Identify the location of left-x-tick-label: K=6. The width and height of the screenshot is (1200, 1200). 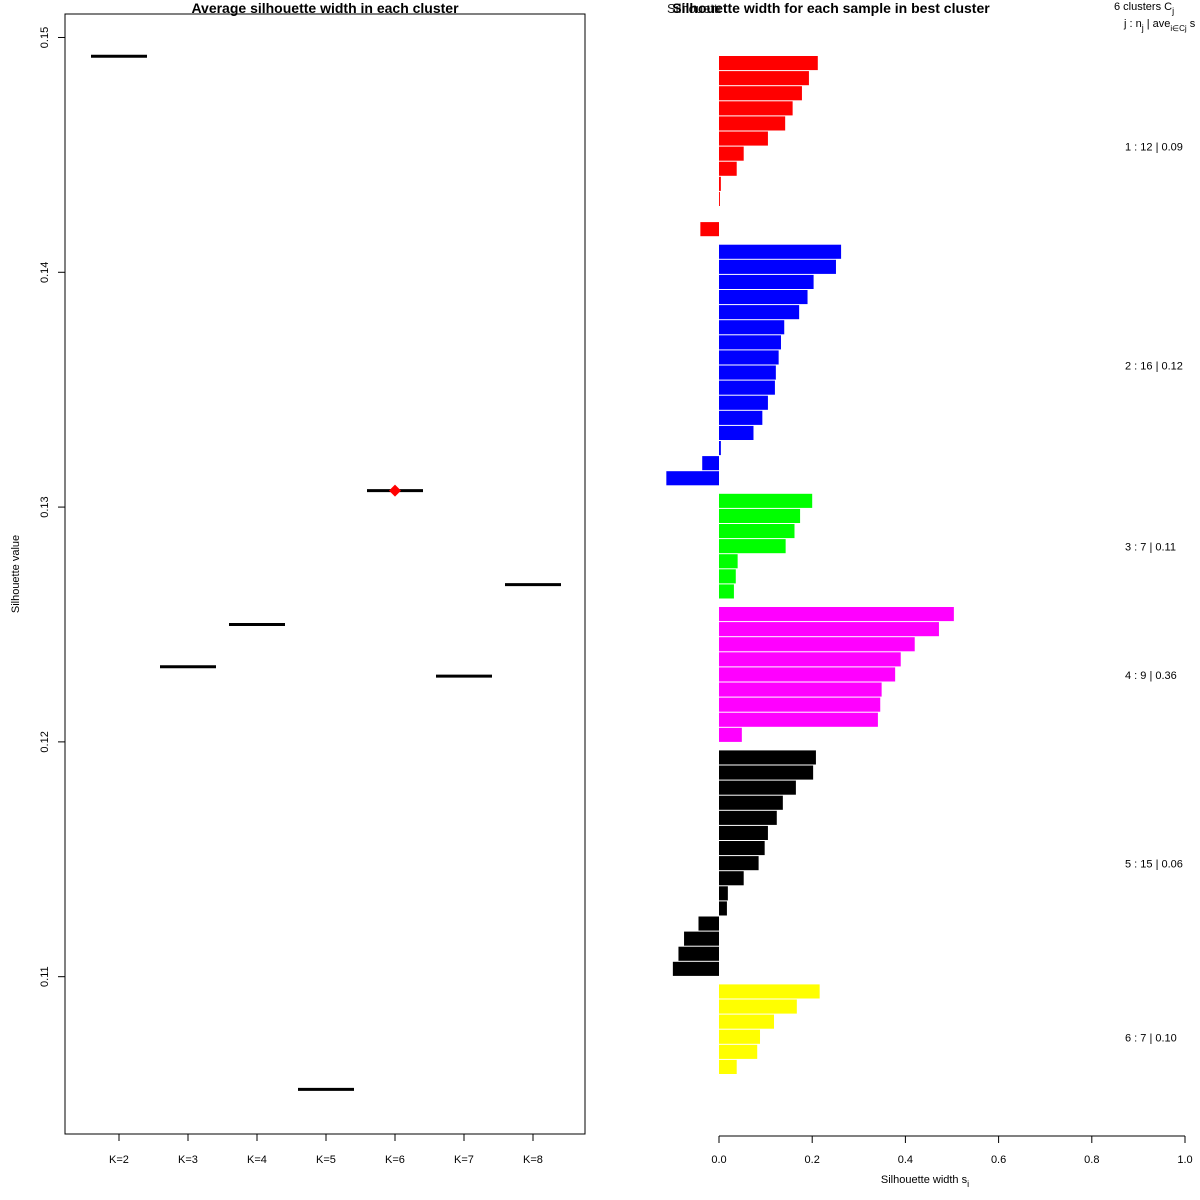
(395, 1160).